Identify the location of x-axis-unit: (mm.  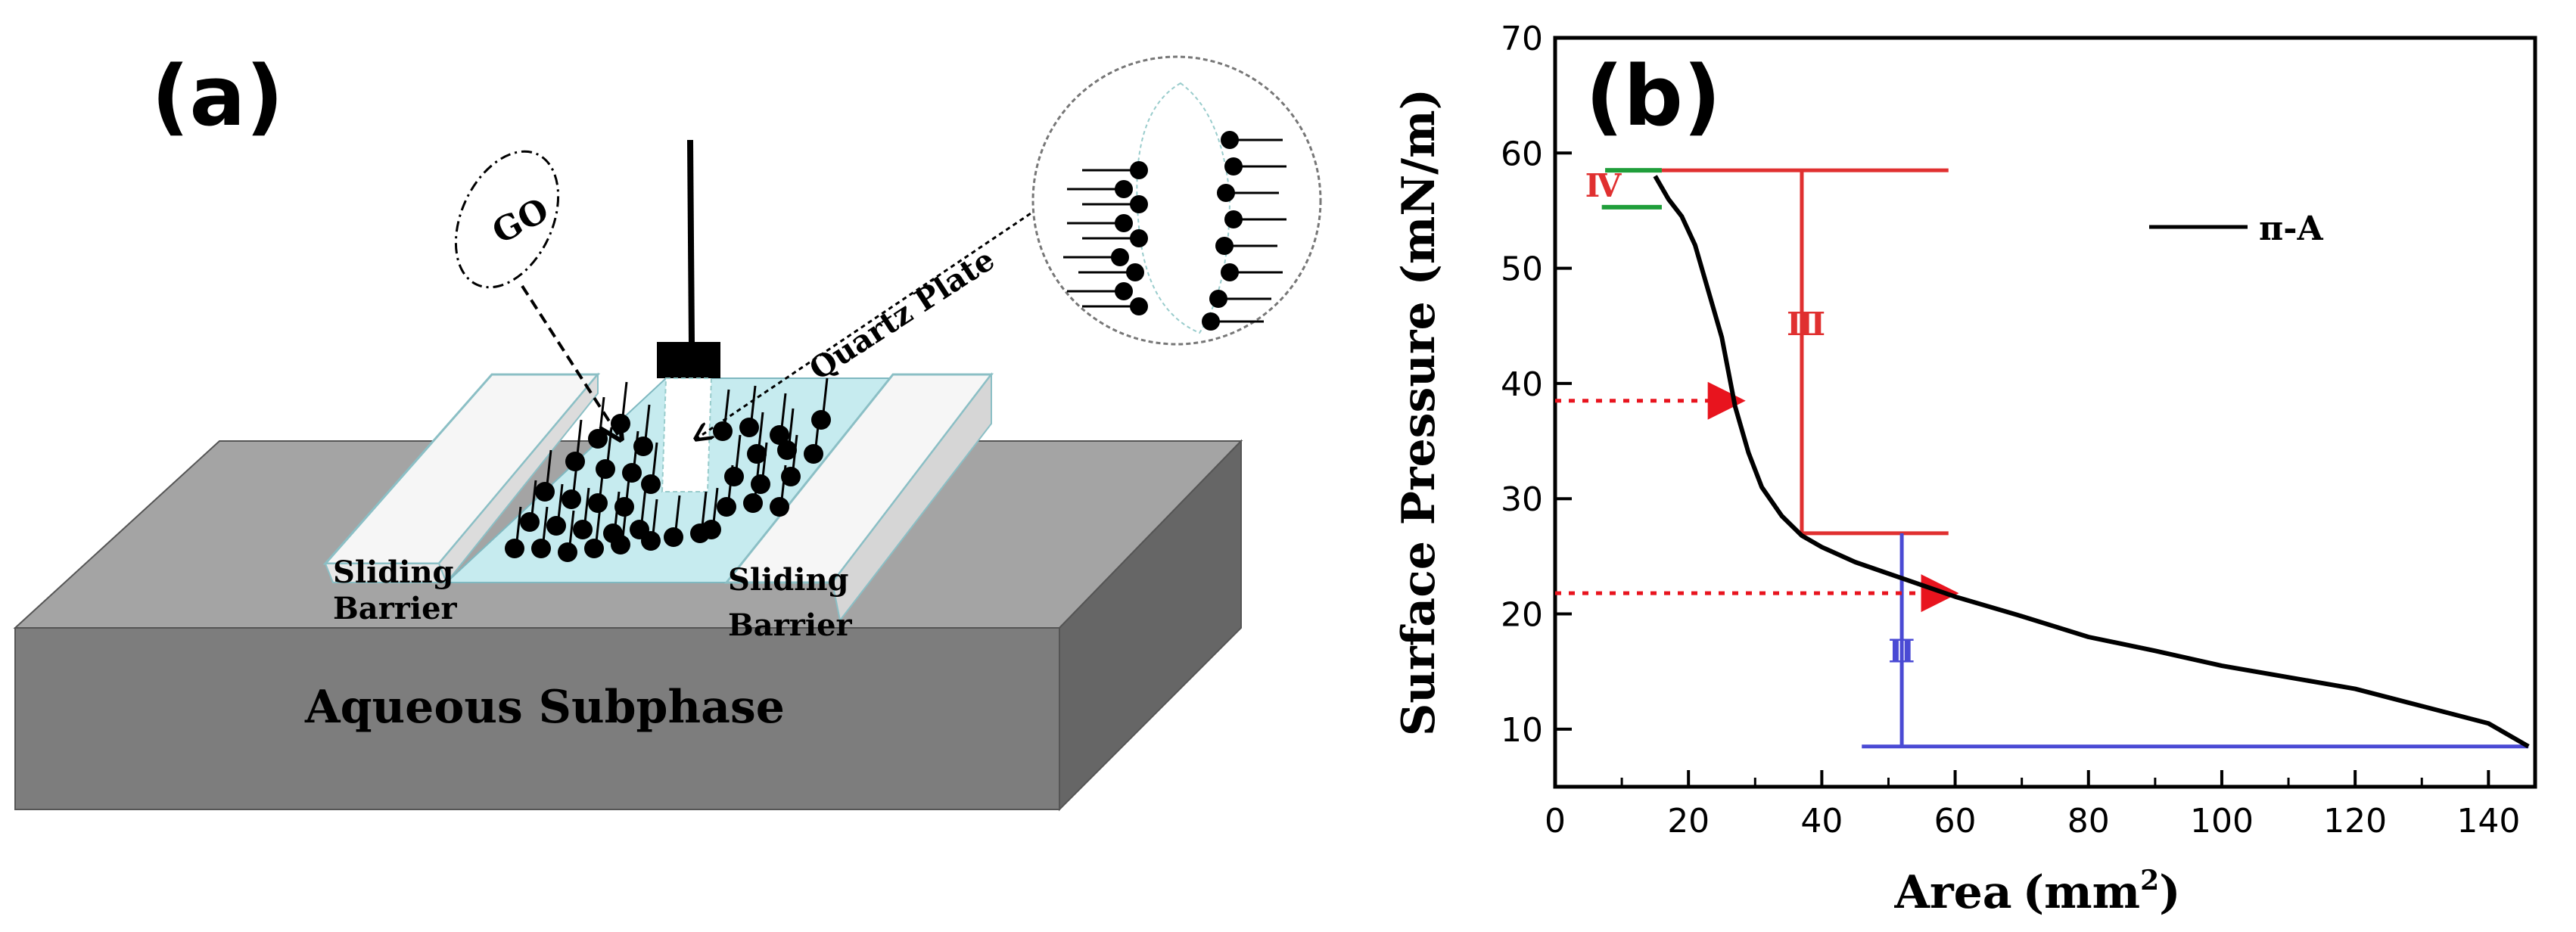
(2081, 892).